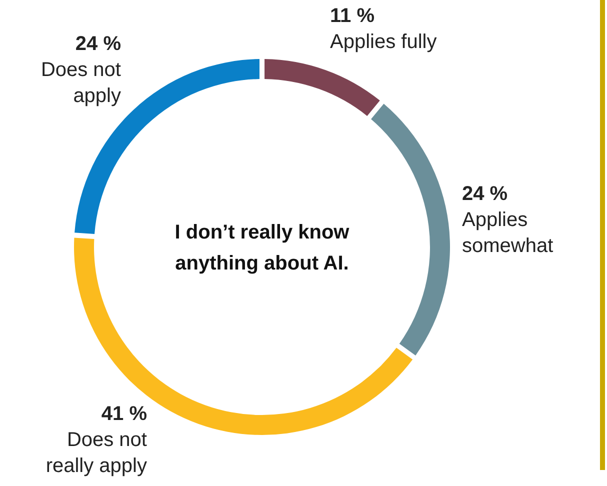 This screenshot has width=607, height=486. Describe the element at coordinates (383, 42) in the screenshot. I see `slice-label: Applies fully` at that location.